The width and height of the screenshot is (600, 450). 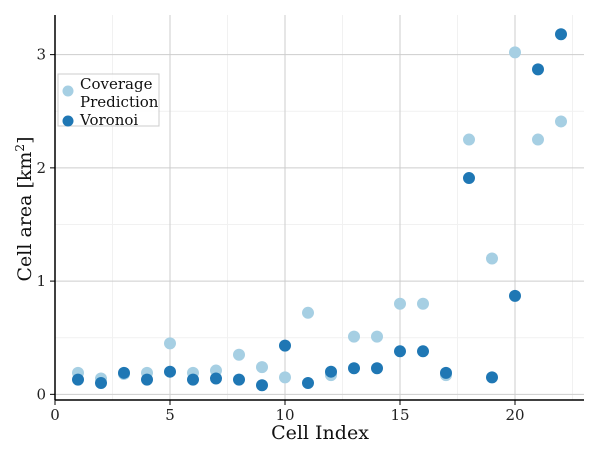 What do you see at coordinates (119, 102) in the screenshot?
I see `legend-coverage-prediction-label: Prediction` at bounding box center [119, 102].